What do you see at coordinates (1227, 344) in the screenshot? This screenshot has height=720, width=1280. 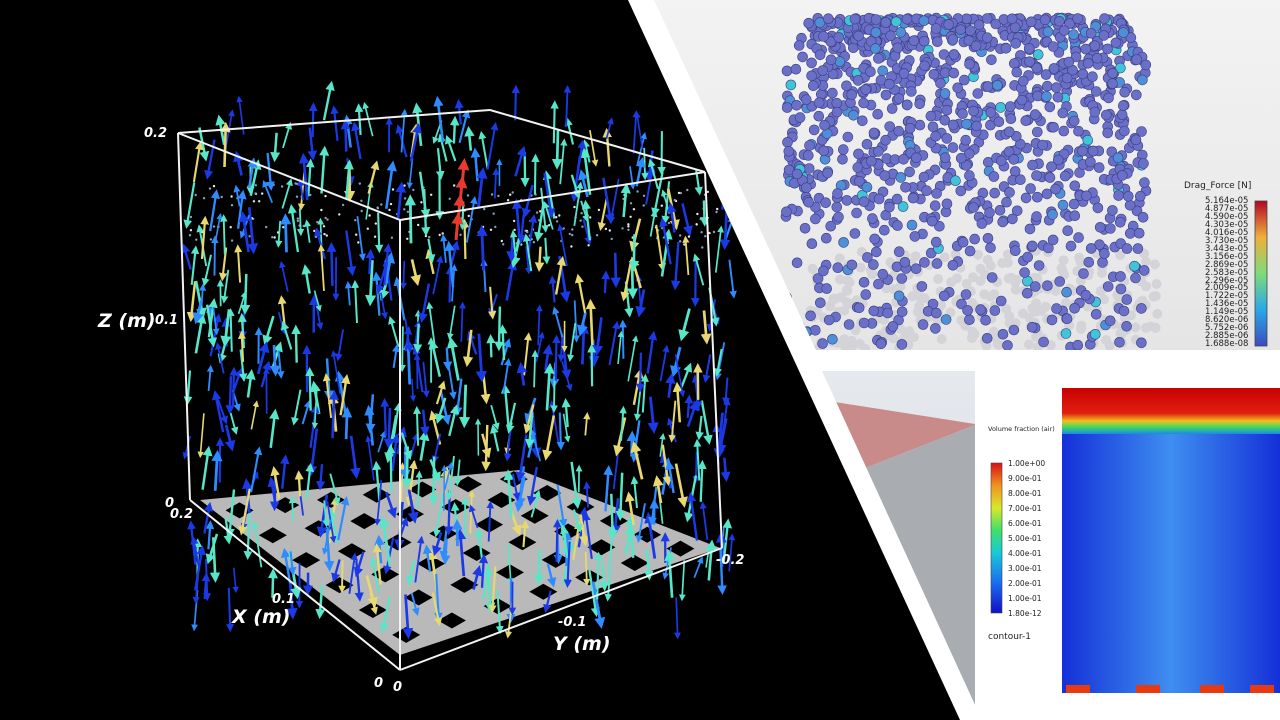 I see `drag-force-tick: 1.688e-08` at bounding box center [1227, 344].